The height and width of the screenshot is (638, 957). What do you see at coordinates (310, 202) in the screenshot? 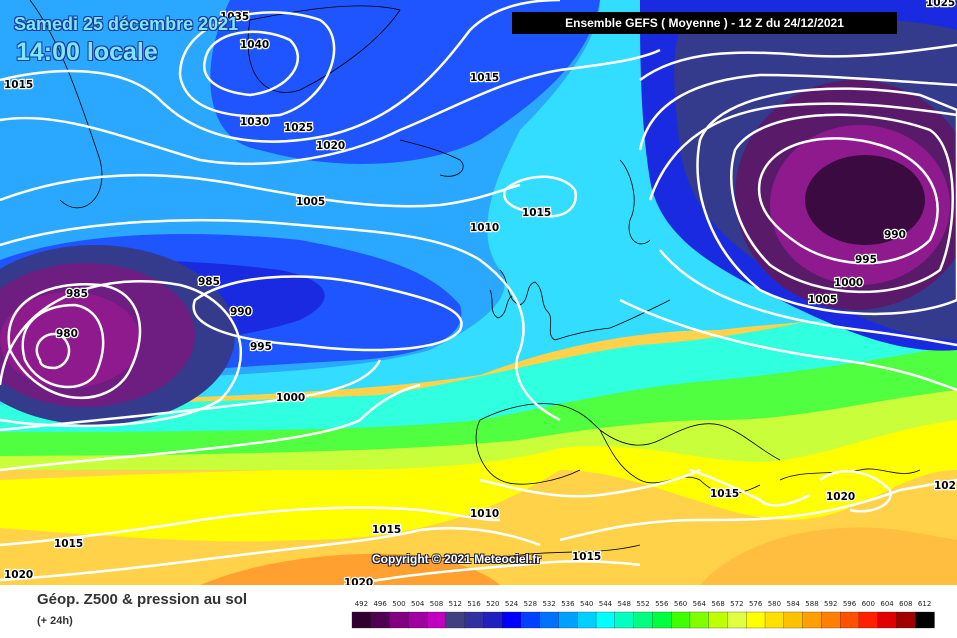
I see `isobar-label: 1005` at bounding box center [310, 202].